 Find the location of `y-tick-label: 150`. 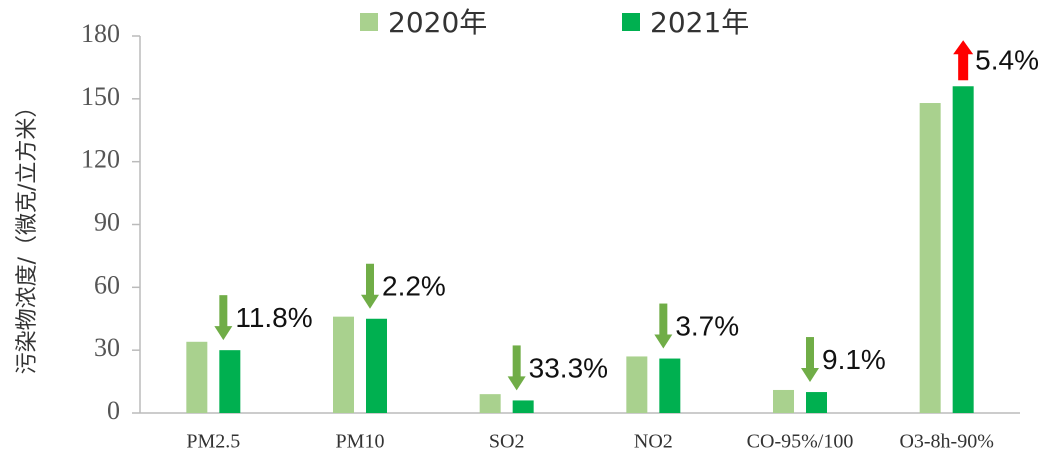

y-tick-label: 150 is located at coordinates (100, 96).